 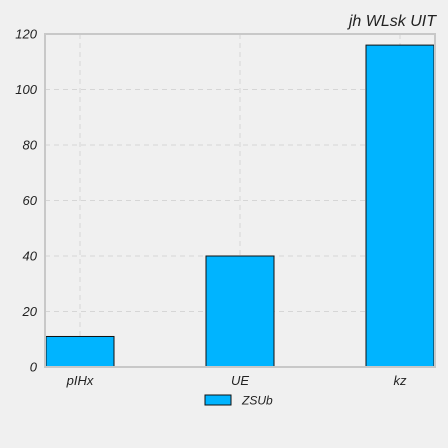 What do you see at coordinates (392, 21) in the screenshot?
I see `chart-title: jh WLsk UIT` at bounding box center [392, 21].